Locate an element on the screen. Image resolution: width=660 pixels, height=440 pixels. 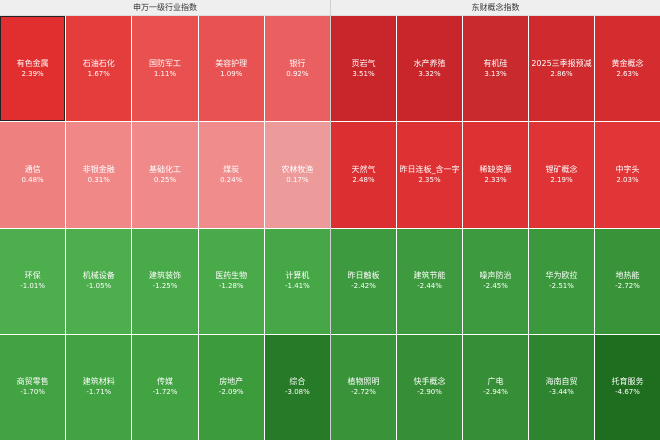
heatmap-tile: 非银金融 0.31% is located at coordinates (99, 175).